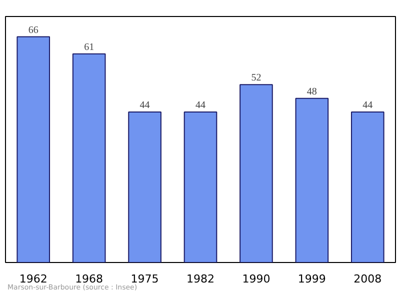 The height and width of the screenshot is (299, 400). I want to click on data-label: 48, so click(311, 92).